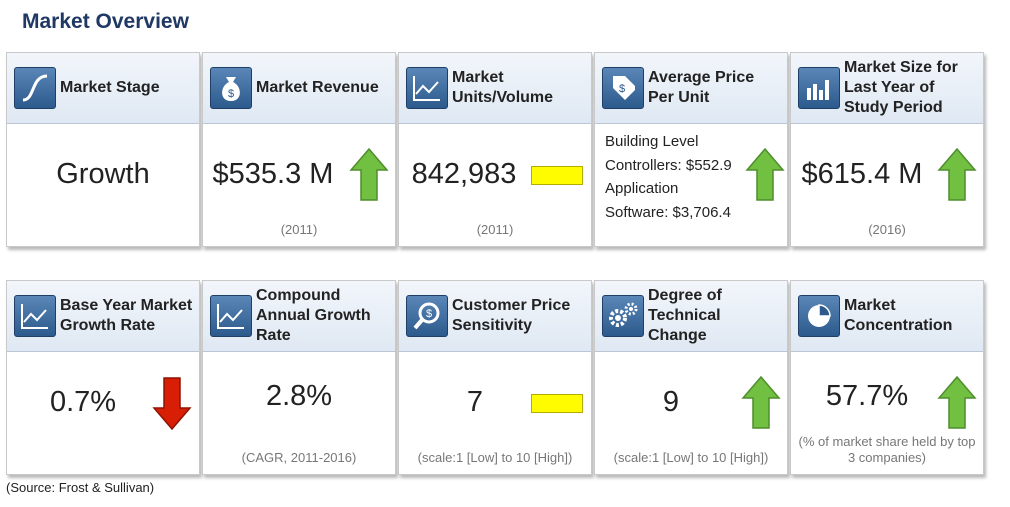 This screenshot has height=507, width=1010. I want to click on card-label: Degree of Technical Change, so click(685, 315).